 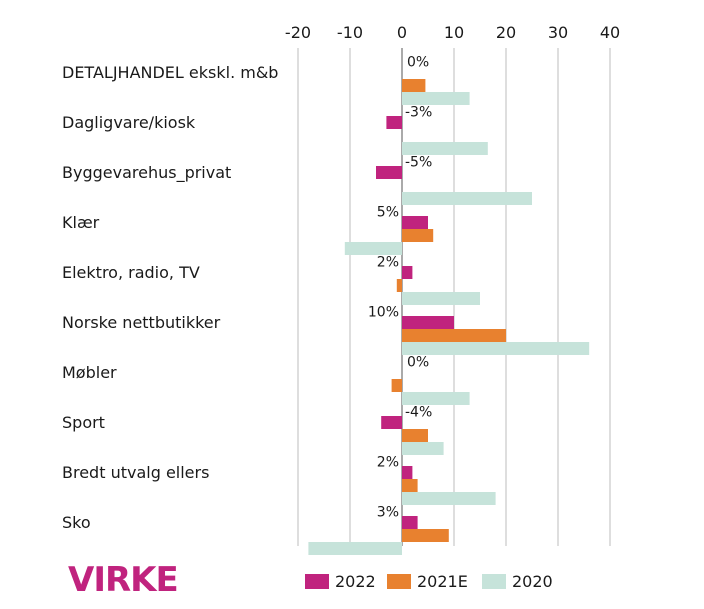 What do you see at coordinates (558, 32) in the screenshot?
I see `x-tick-label: 30` at bounding box center [558, 32].